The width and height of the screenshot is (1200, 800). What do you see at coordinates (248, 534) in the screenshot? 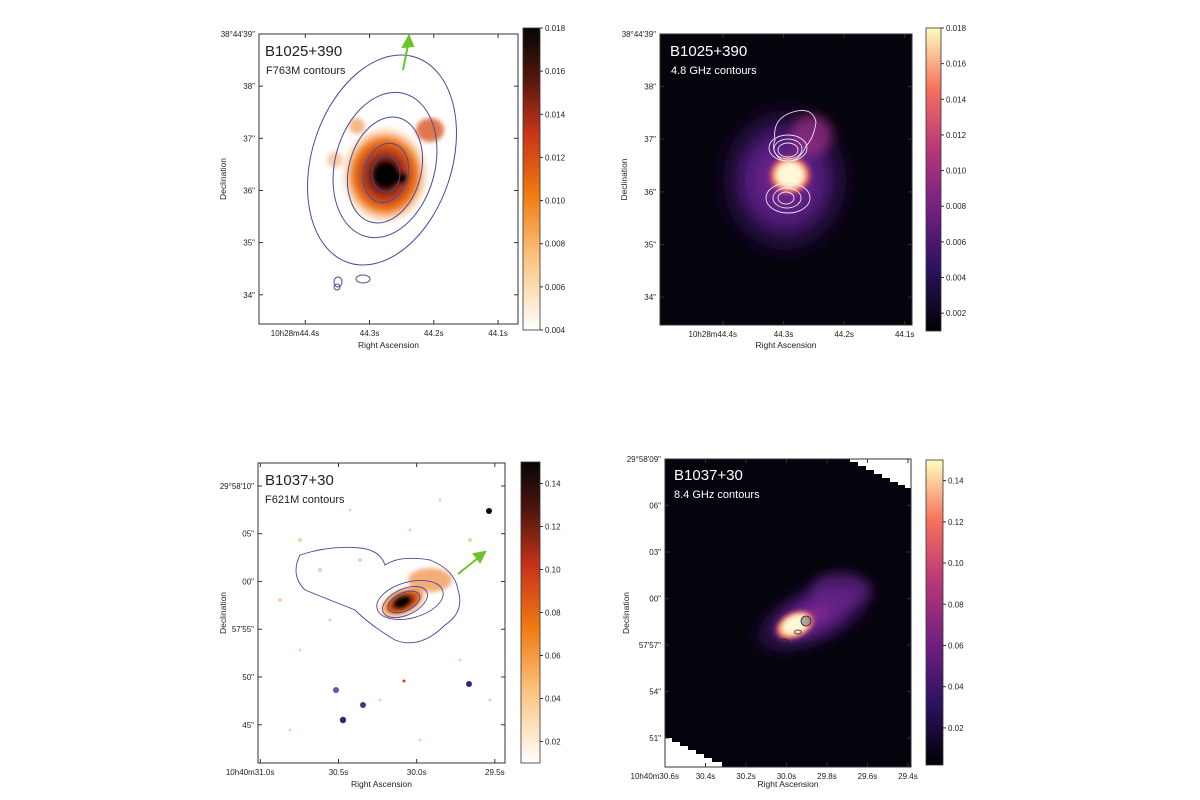
I see `y-tick-label: 05"` at bounding box center [248, 534].